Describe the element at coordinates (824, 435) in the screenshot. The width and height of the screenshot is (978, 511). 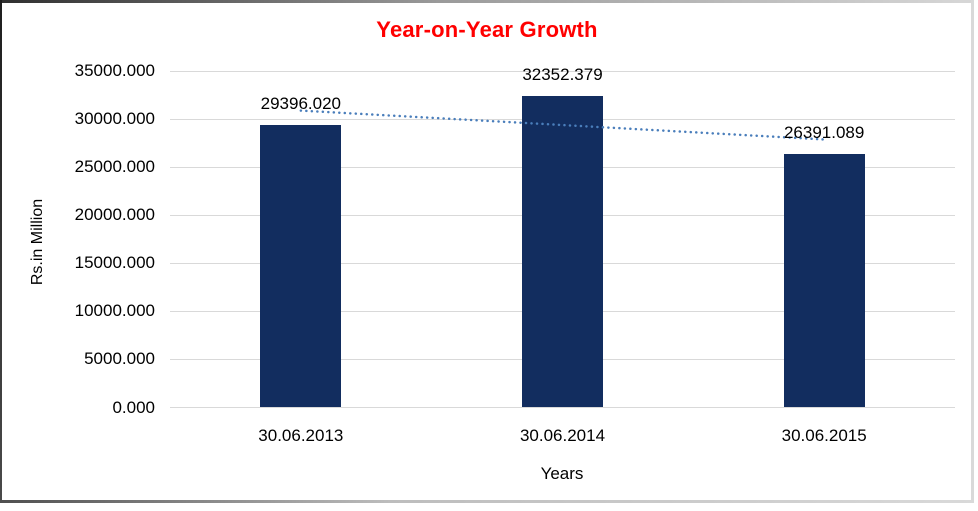
I see `category-label: 30.06.2015` at that location.